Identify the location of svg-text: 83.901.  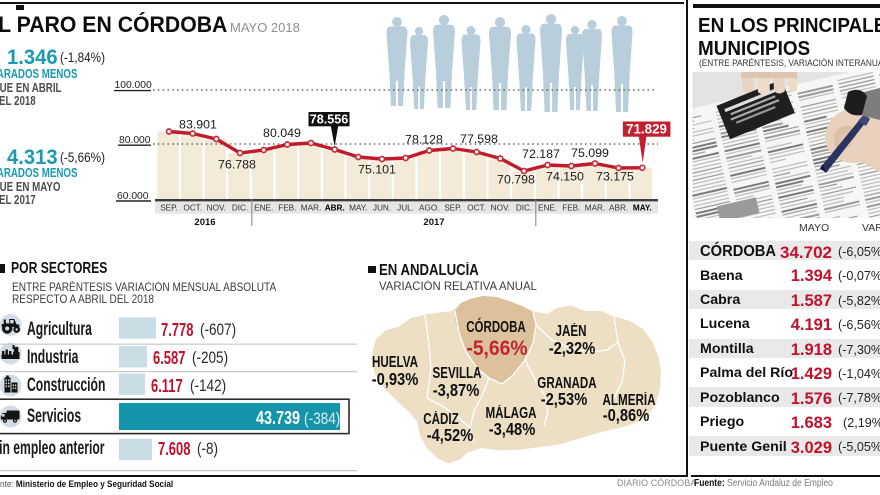
(198, 125).